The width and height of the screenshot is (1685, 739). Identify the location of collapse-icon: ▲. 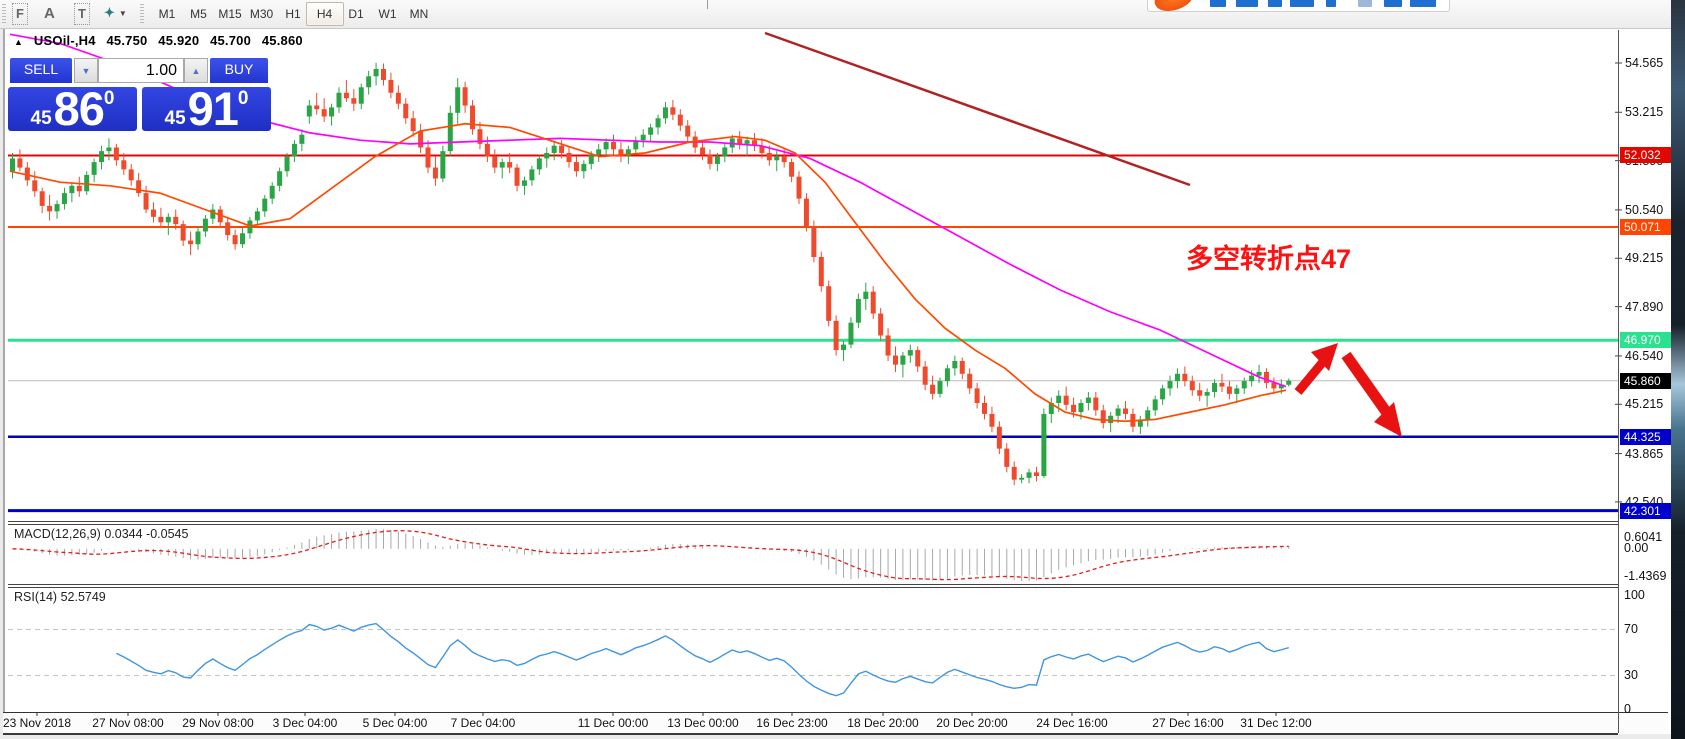
(19, 42).